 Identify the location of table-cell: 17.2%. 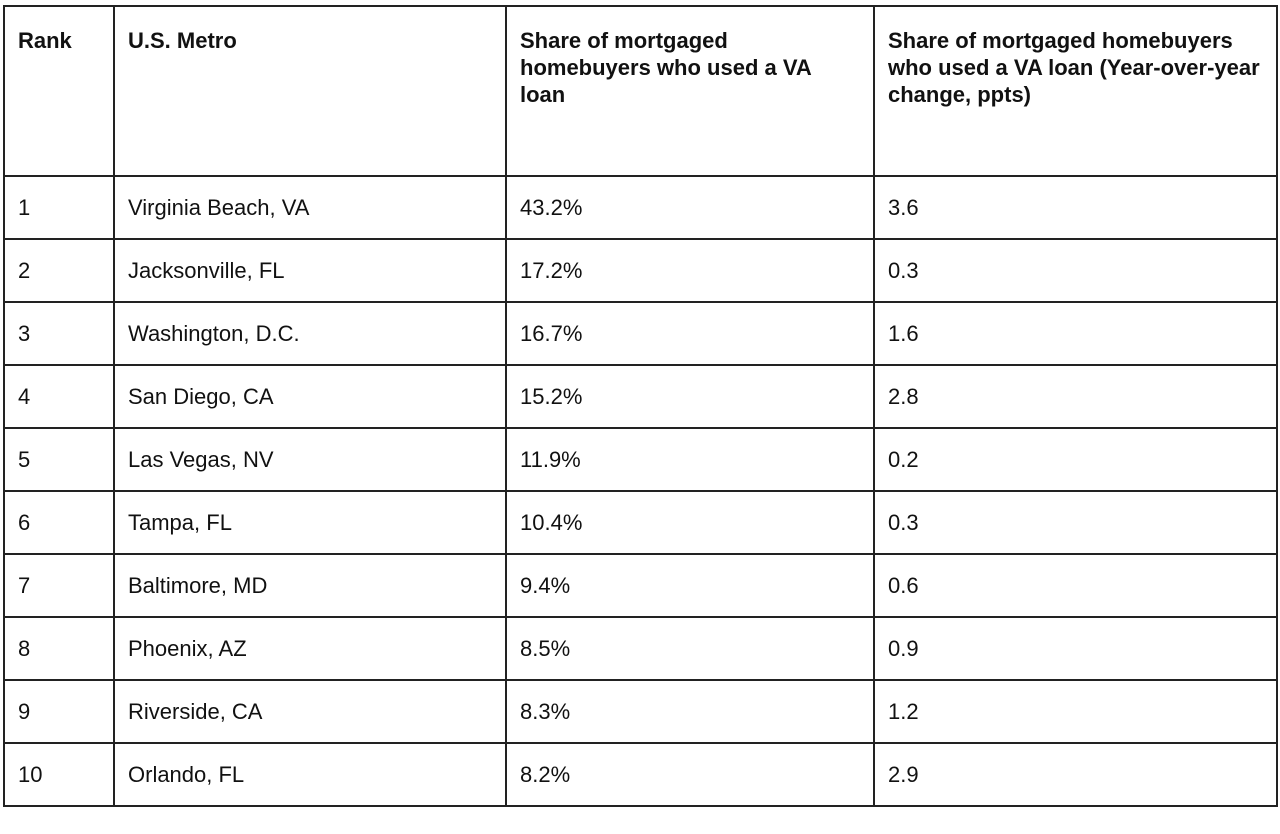
(690, 270).